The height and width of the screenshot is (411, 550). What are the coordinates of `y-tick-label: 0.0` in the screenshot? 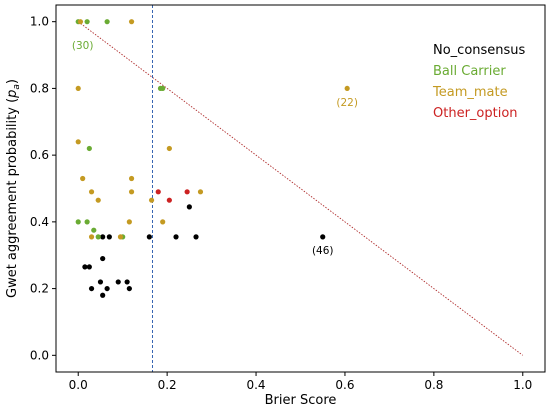 It's located at (39, 355).